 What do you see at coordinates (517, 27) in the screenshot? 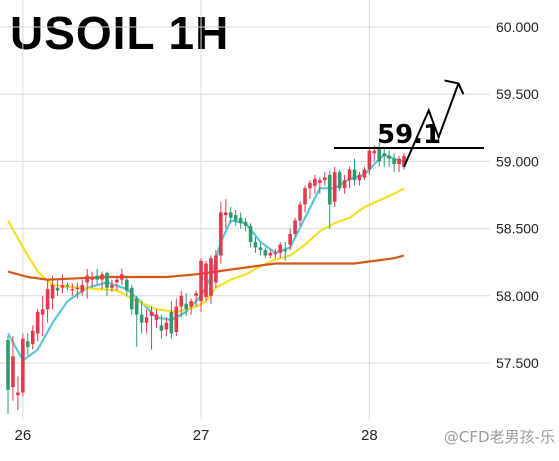
I see `y-tick-label: 60.000` at bounding box center [517, 27].